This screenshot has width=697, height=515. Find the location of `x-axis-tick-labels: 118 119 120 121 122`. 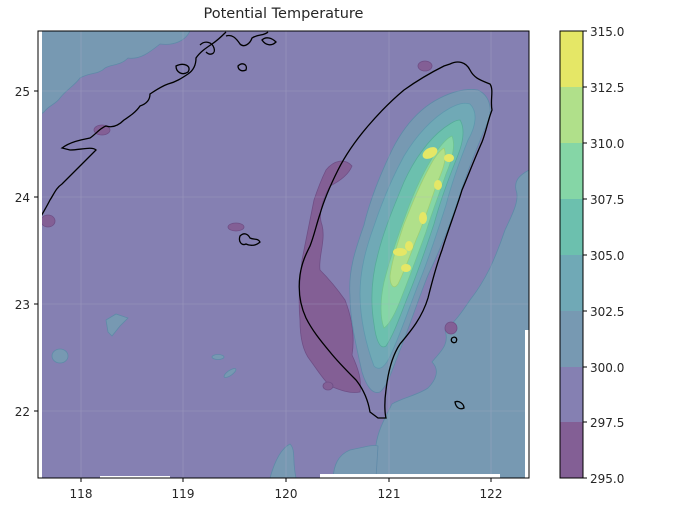

x-axis-tick-labels: 118 119 120 121 122 is located at coordinates (286, 494).